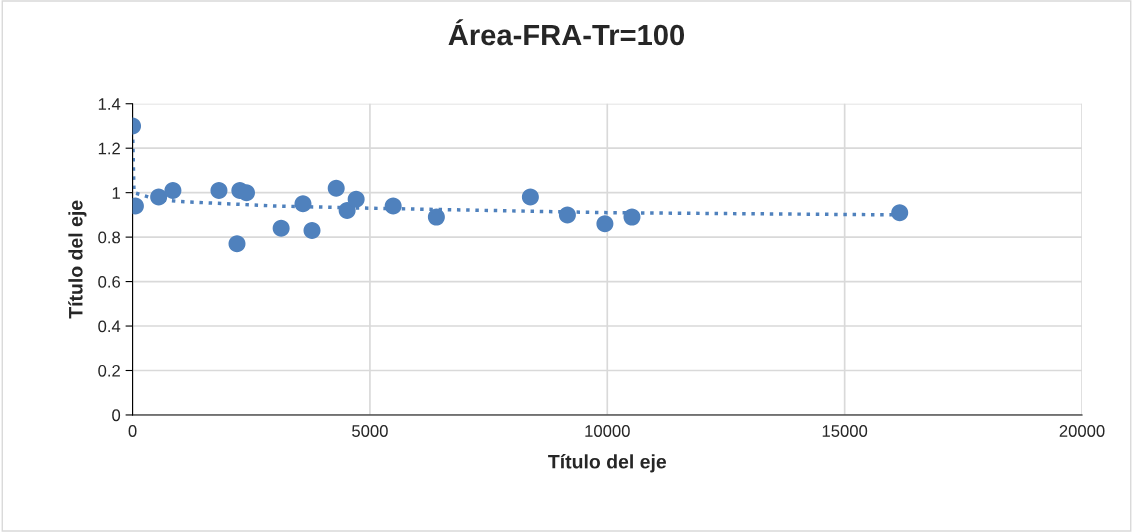 The height and width of the screenshot is (532, 1133). I want to click on chart-title: Área-FRA-Tr=100, so click(566, 32).